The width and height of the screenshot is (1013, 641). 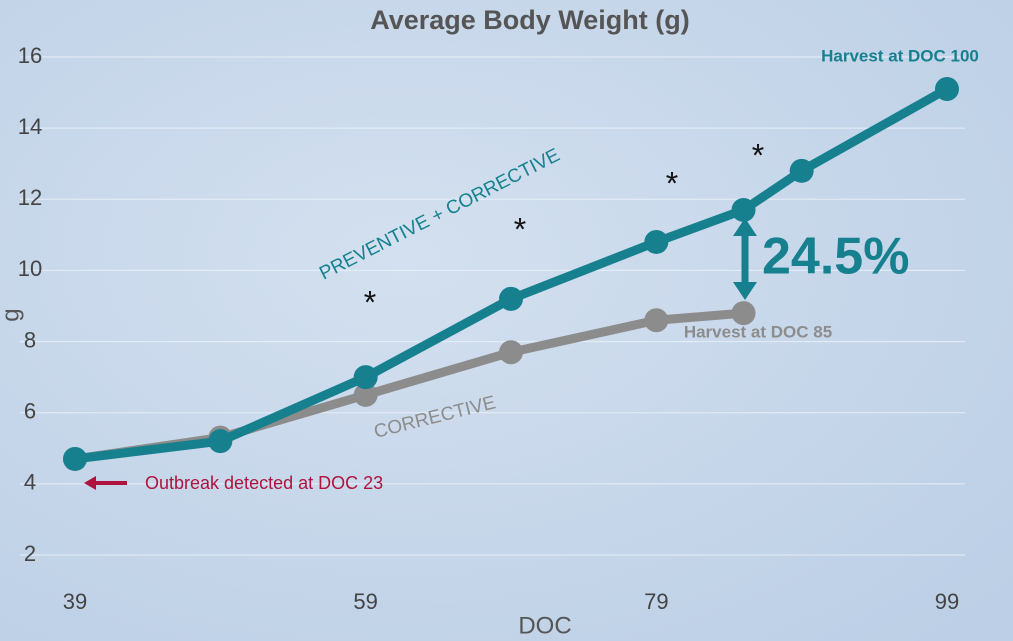 What do you see at coordinates (947, 601) in the screenshot?
I see `x-tick-label: 99` at bounding box center [947, 601].